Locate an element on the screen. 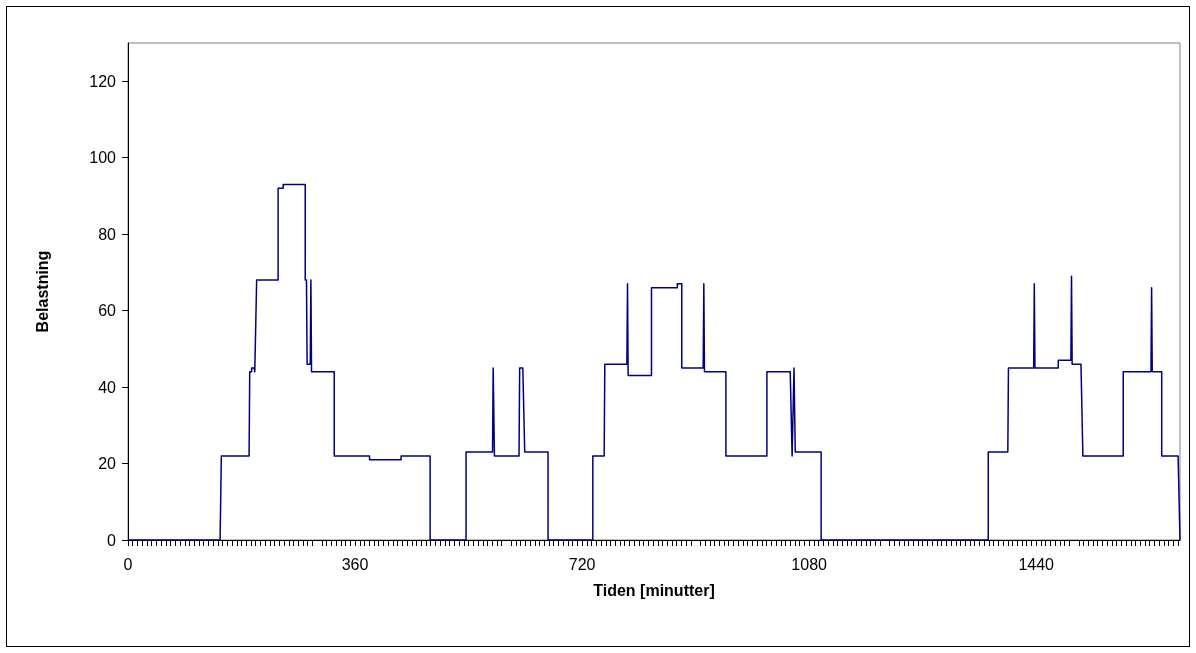 This screenshot has height=653, width=1196. x-tick-label: 720 is located at coordinates (582, 564).